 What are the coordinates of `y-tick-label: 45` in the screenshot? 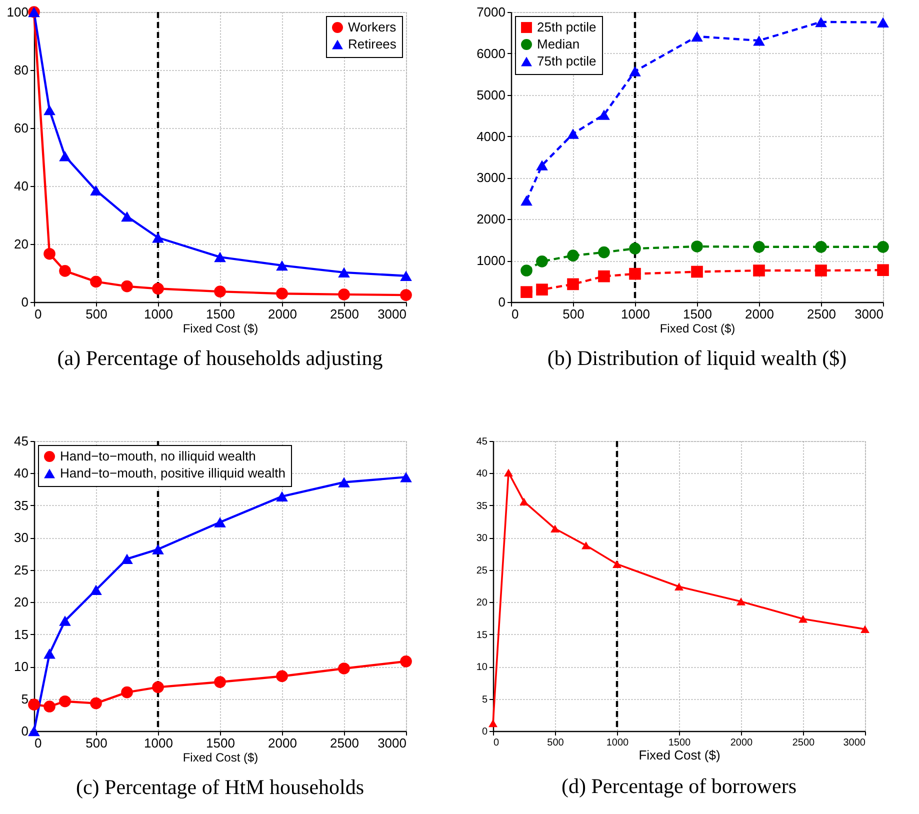 It's located at (21, 441).